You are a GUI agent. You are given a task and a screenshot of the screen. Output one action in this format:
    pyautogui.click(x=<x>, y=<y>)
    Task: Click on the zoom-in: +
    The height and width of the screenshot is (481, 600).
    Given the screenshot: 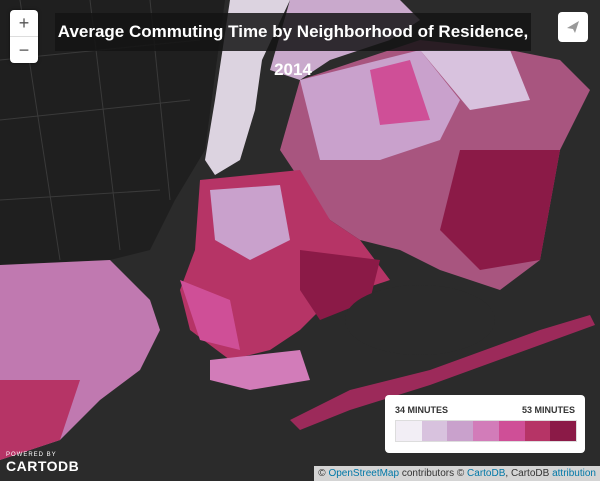 What is the action you would take?
    pyautogui.click(x=24, y=23)
    